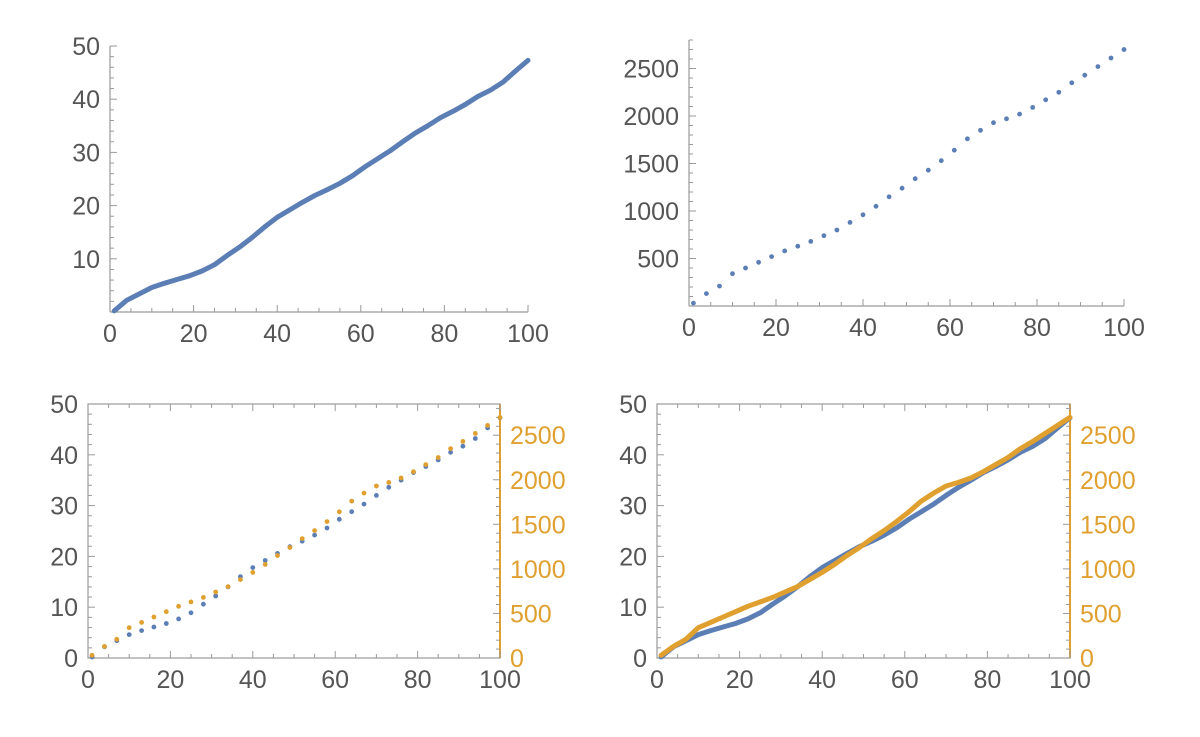  What do you see at coordinates (86, 100) in the screenshot?
I see `y-tick-label: 40` at bounding box center [86, 100].